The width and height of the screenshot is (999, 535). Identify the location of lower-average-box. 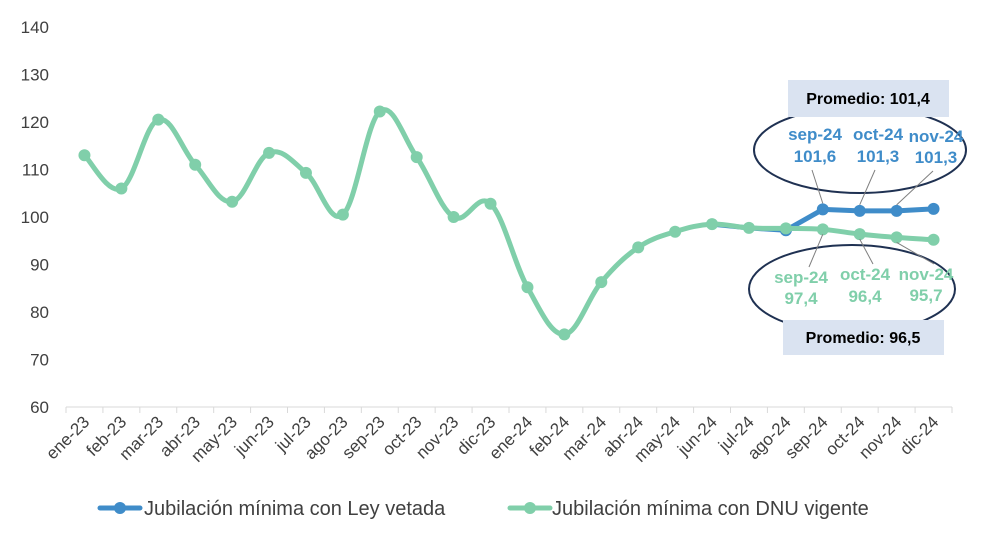
(863, 337).